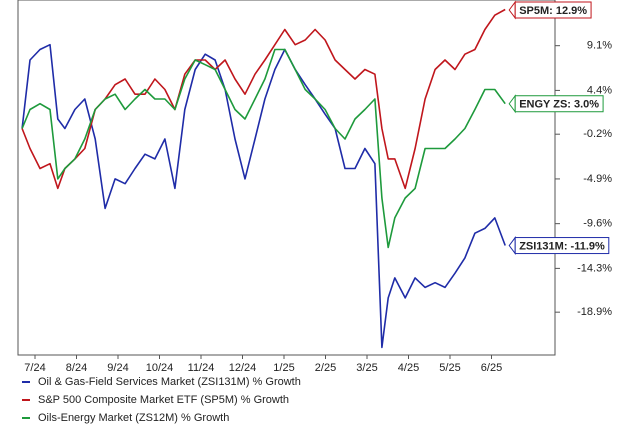 The width and height of the screenshot is (620, 432). What do you see at coordinates (594, 268) in the screenshot?
I see `y-tick-label: -14.3%` at bounding box center [594, 268].